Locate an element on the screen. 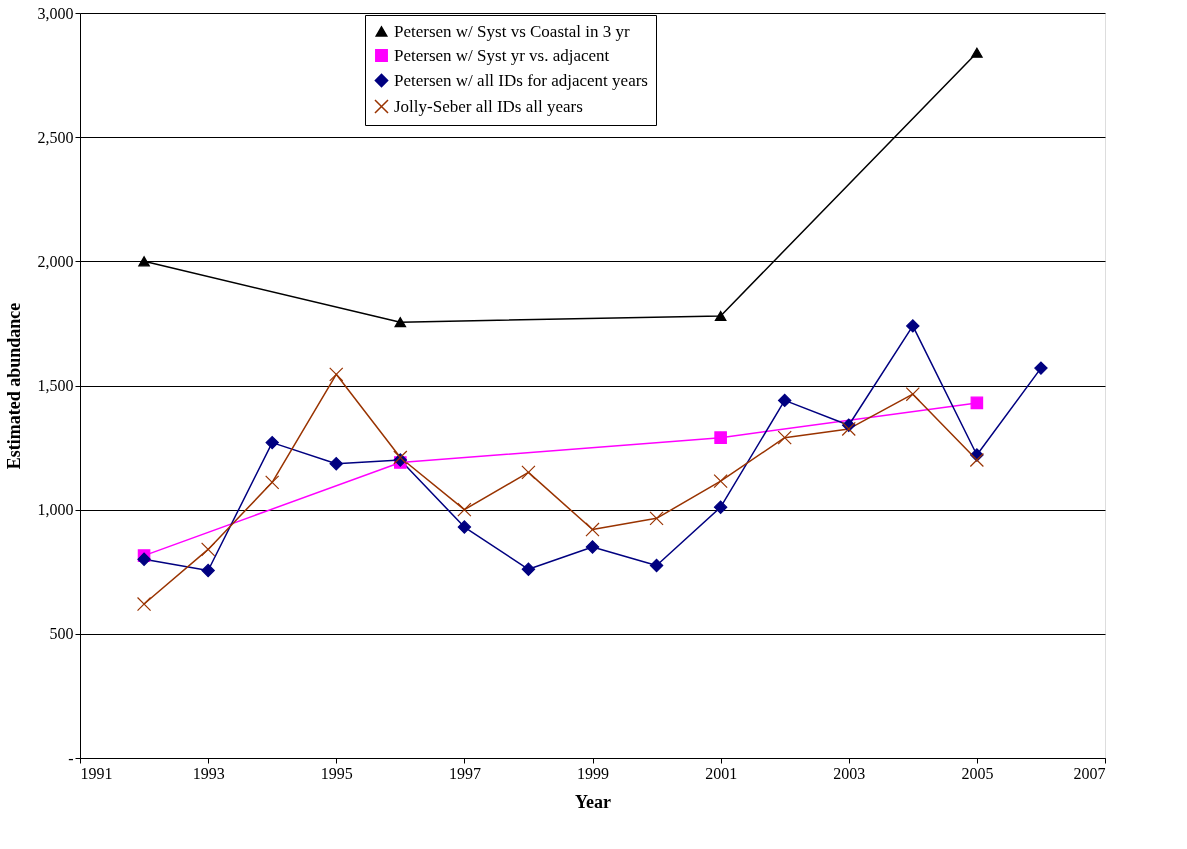 This screenshot has height=849, width=1187. x-tick-label: 1991 is located at coordinates (96, 773).